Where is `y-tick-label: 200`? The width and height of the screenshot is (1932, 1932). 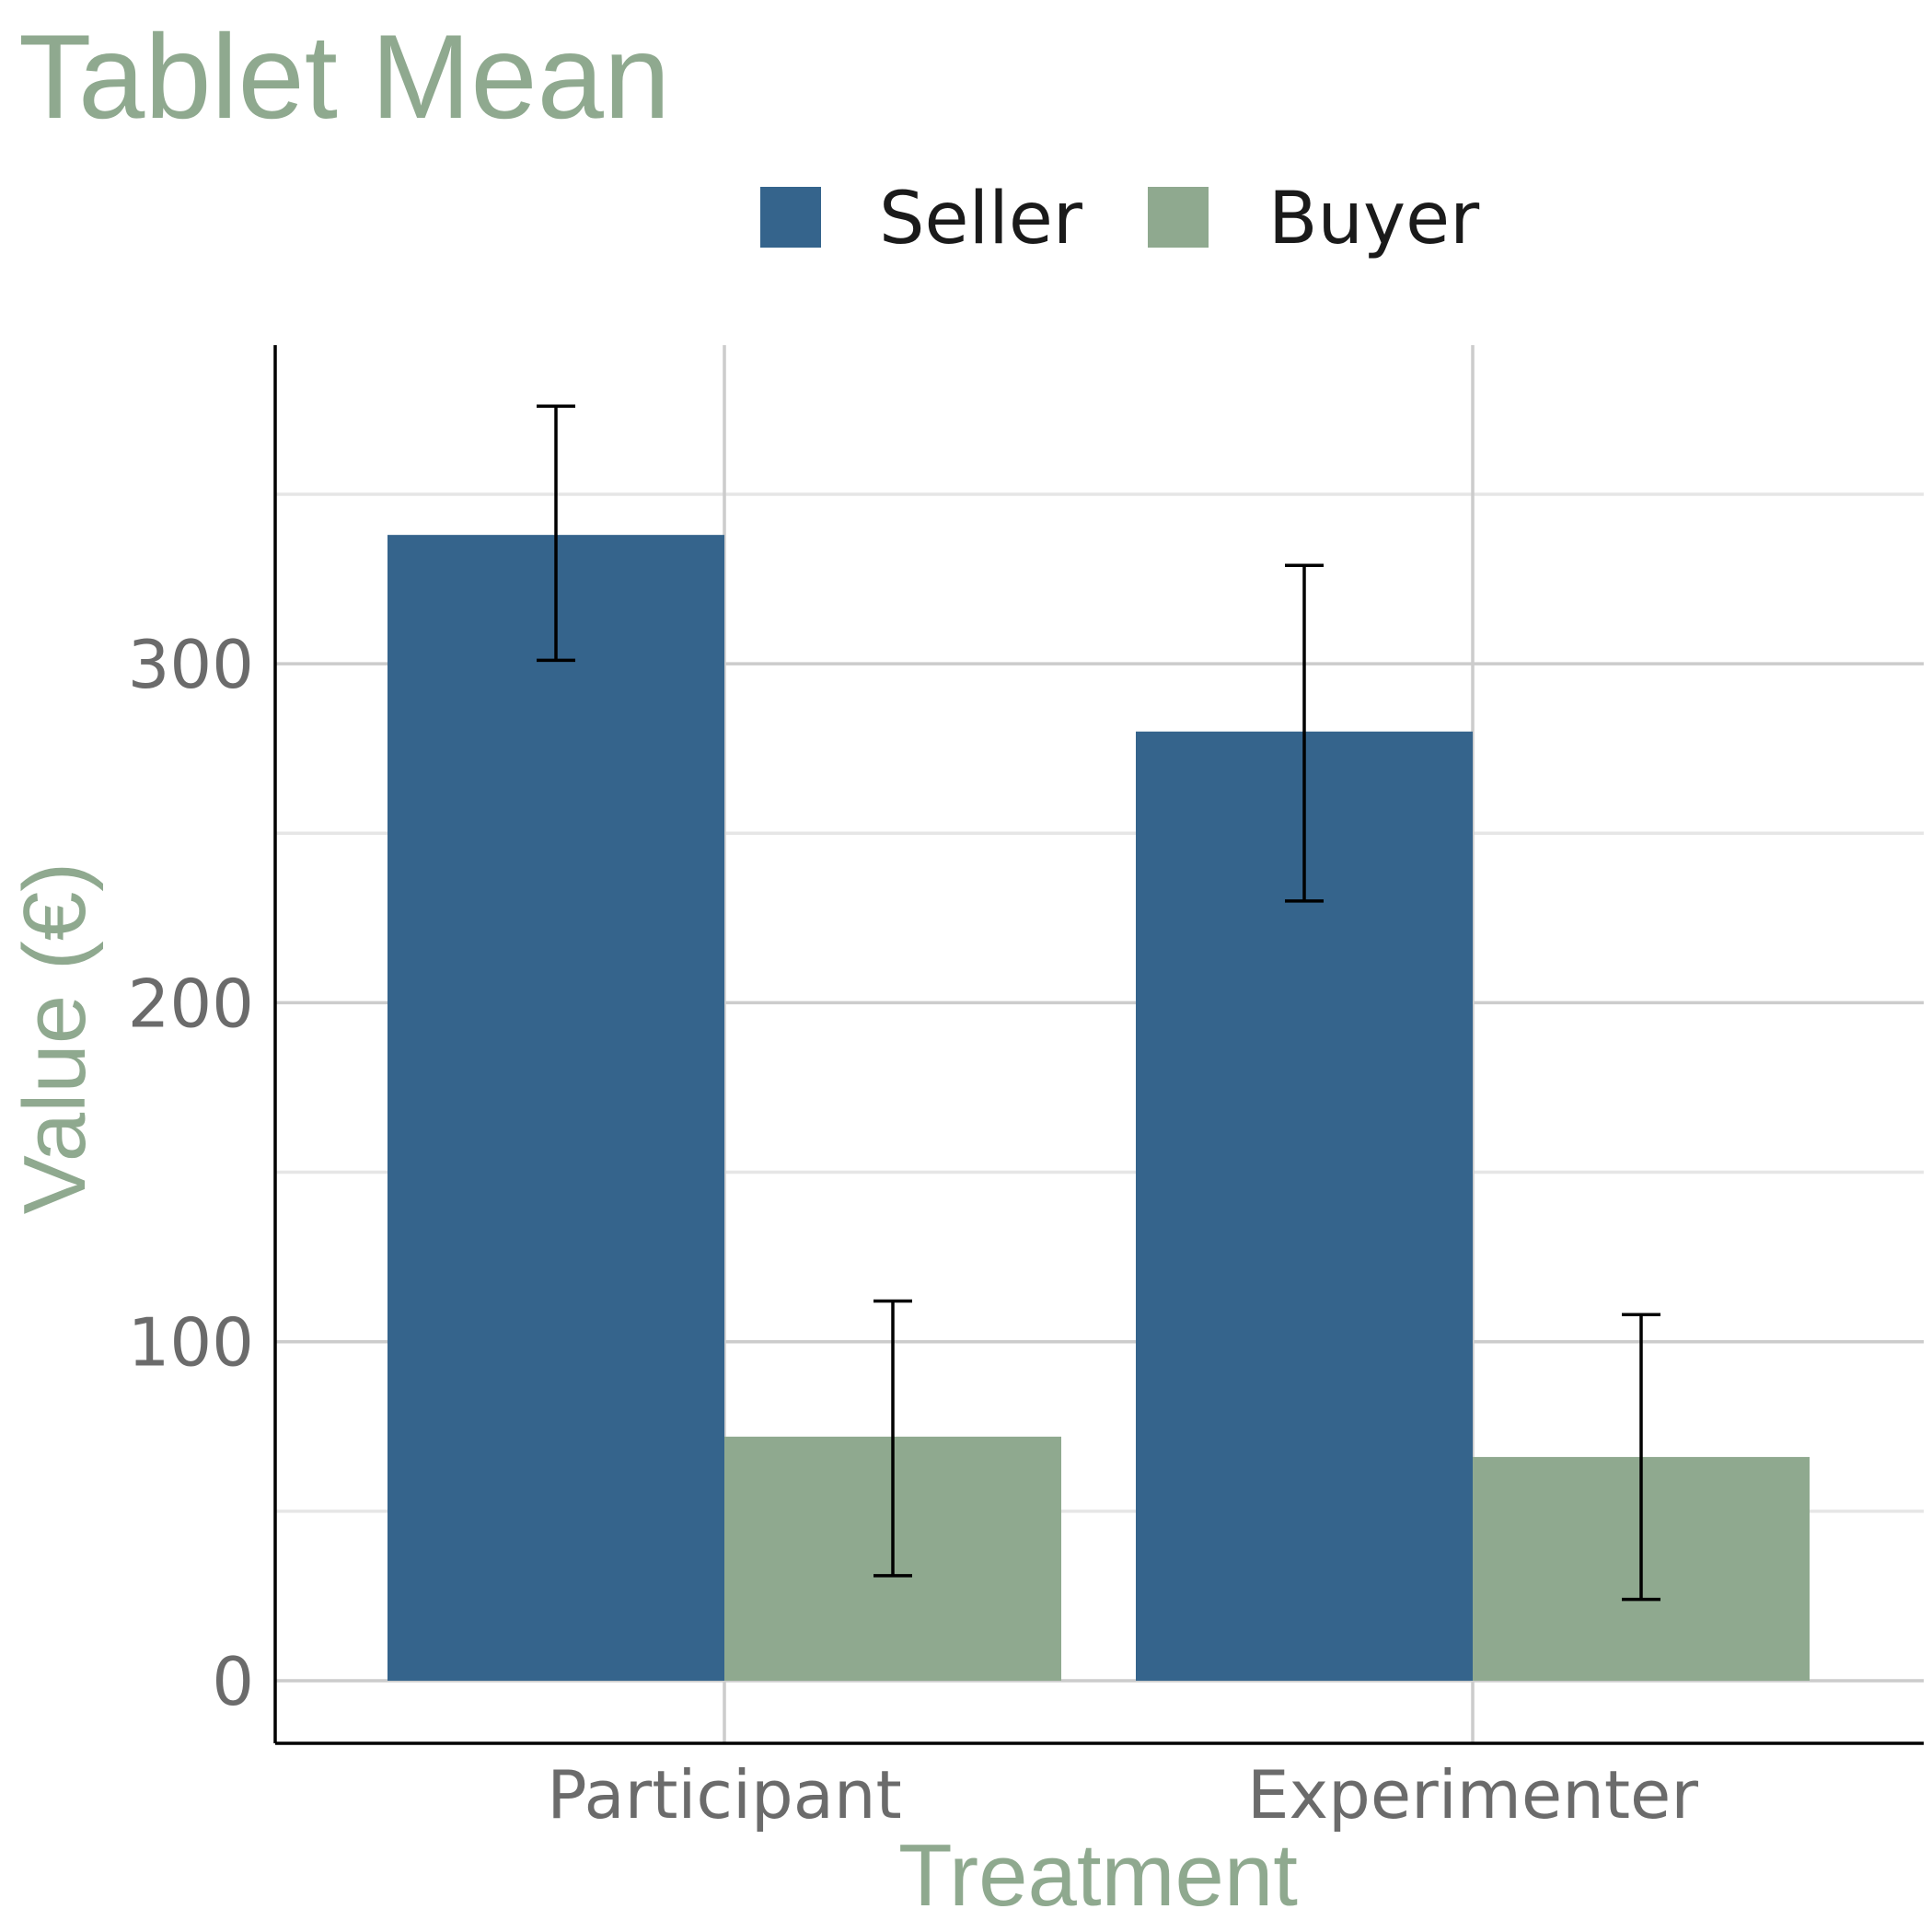 y-tick-label: 200 is located at coordinates (191, 1004).